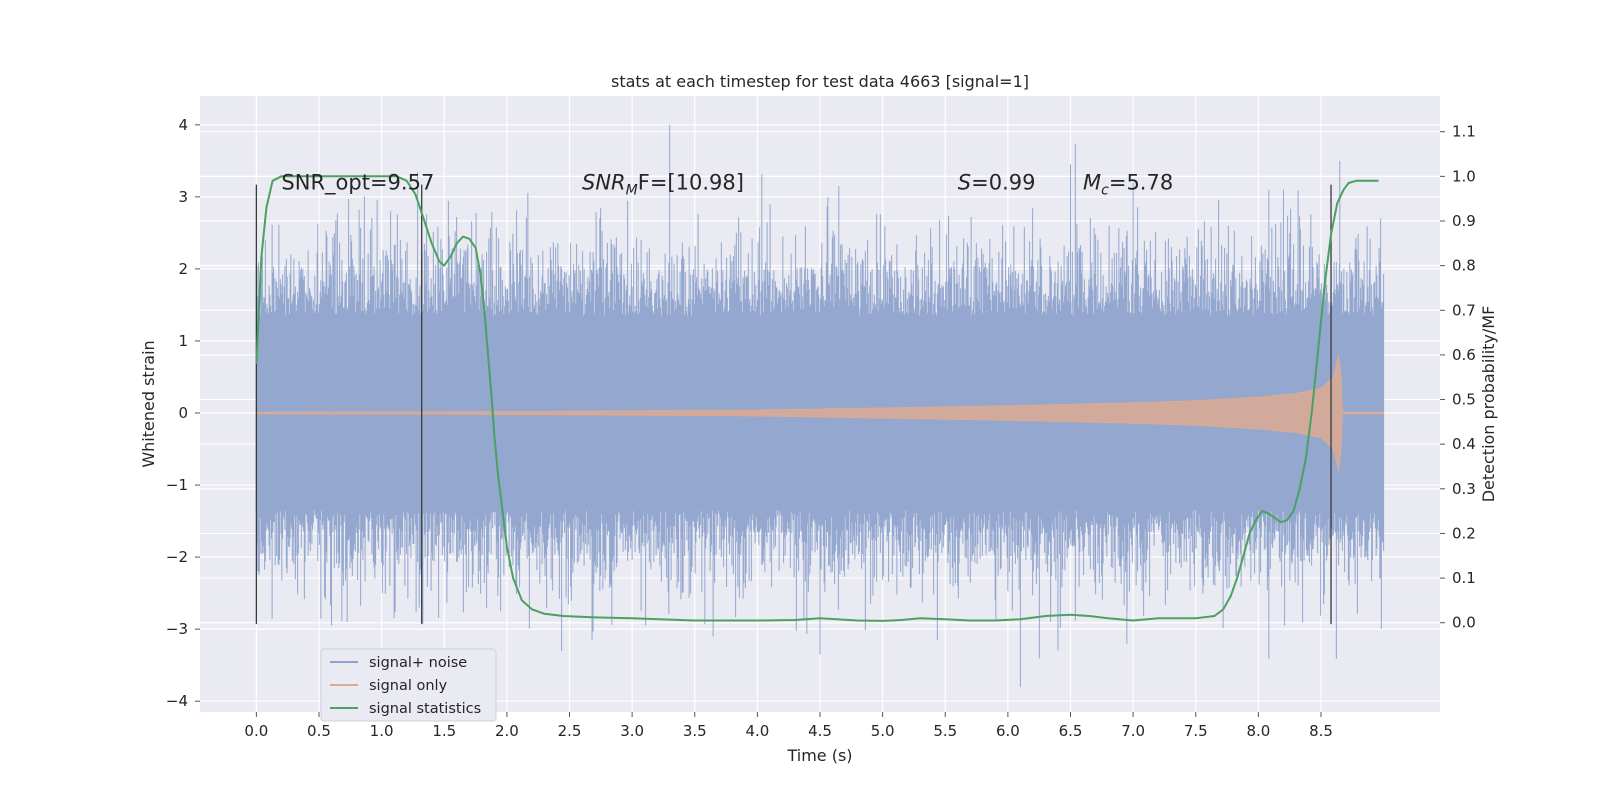  I want to click on x-tick-label: 0.5, so click(319, 731).